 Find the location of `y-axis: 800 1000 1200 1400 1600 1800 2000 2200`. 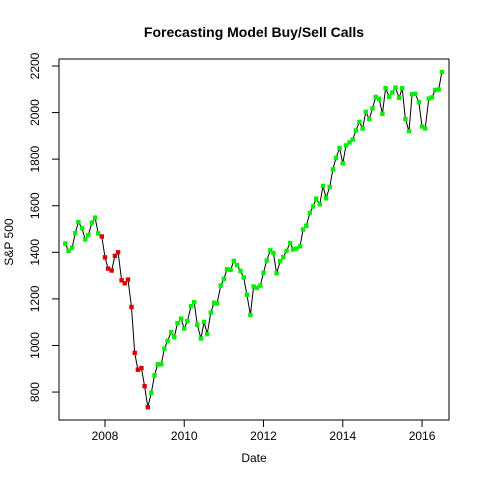

y-axis: 800 1000 1200 1400 1600 1800 2000 2200 is located at coordinates (44, 227).